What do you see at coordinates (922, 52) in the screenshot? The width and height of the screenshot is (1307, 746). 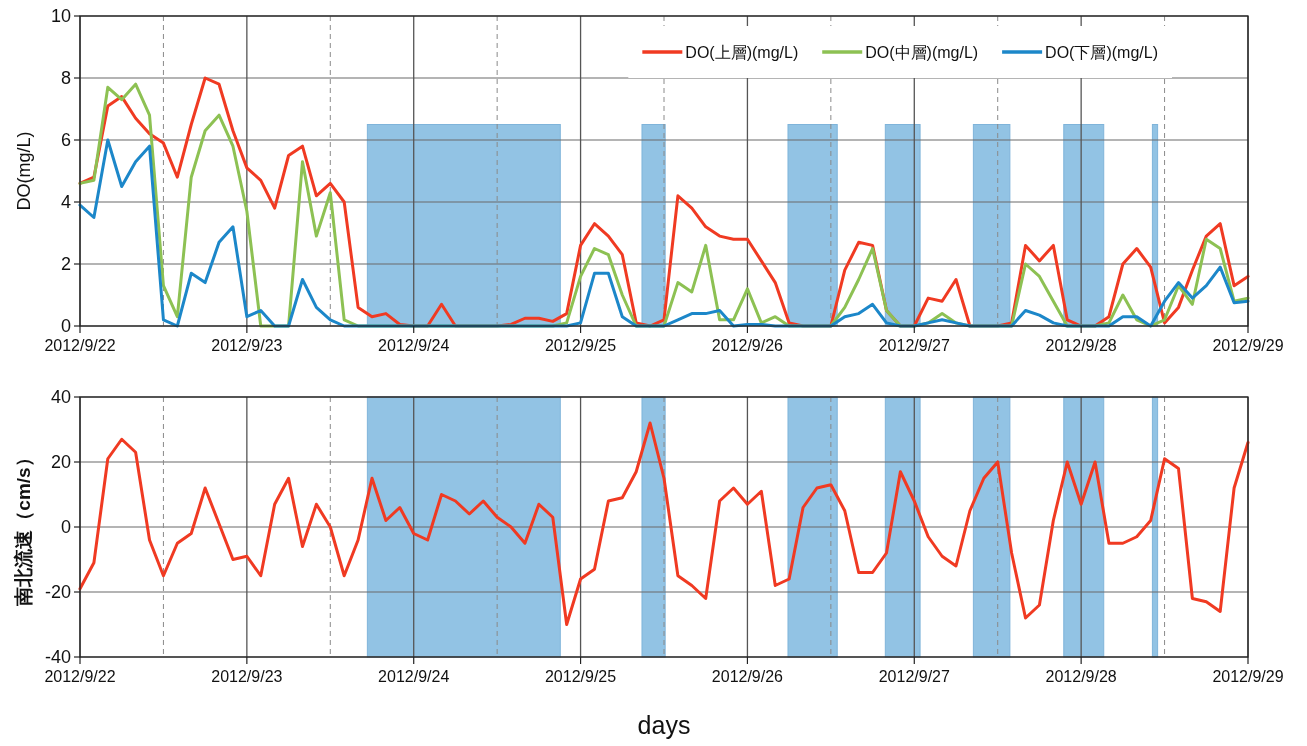 I see `legend-label: DO(中層)(mg/L)` at bounding box center [922, 52].